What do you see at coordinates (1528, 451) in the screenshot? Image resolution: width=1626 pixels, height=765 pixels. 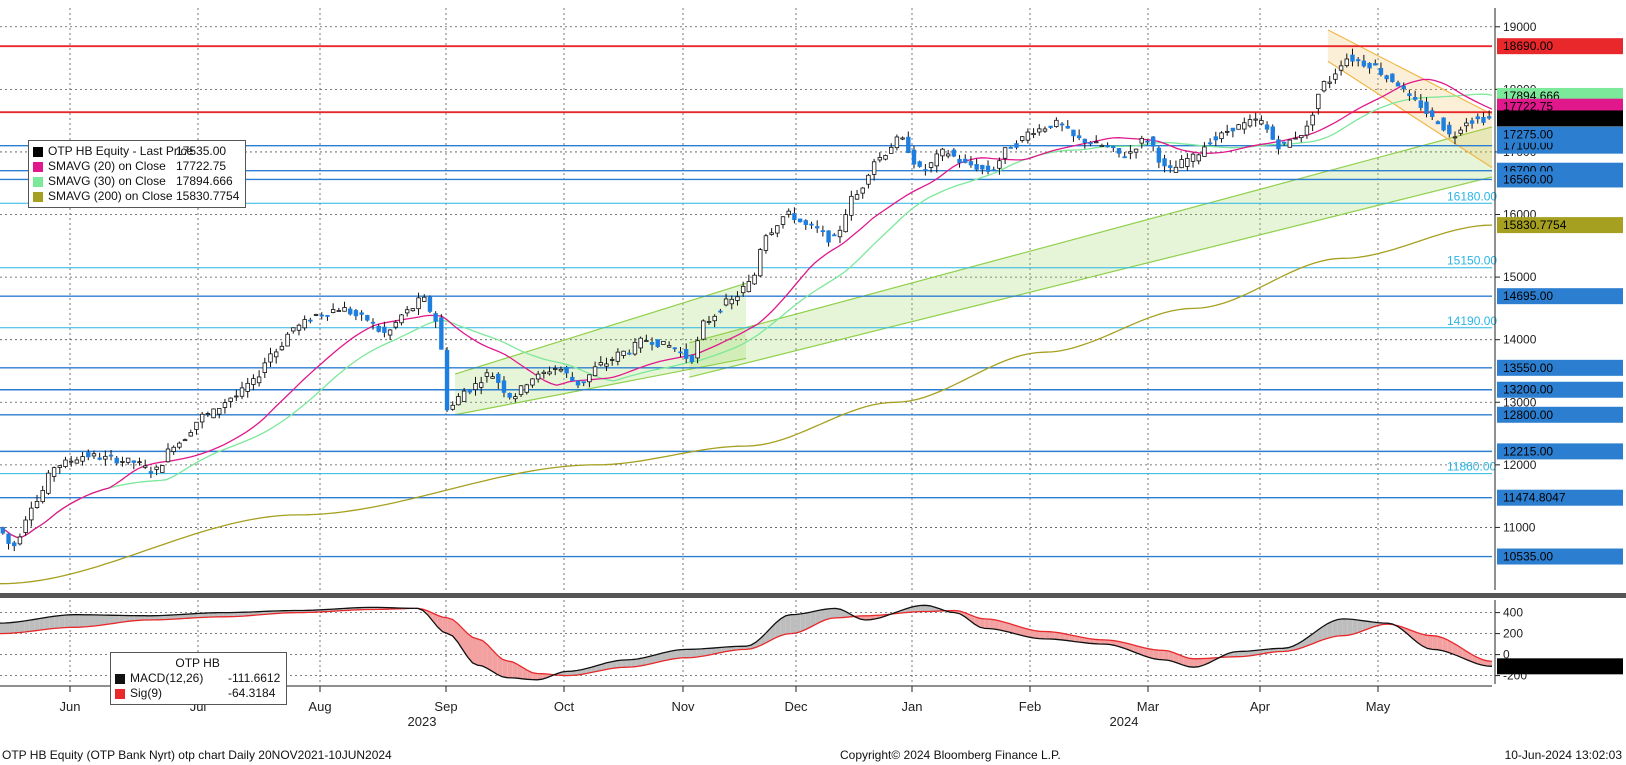 I see `level-tag-label: 12215.00` at bounding box center [1528, 451].